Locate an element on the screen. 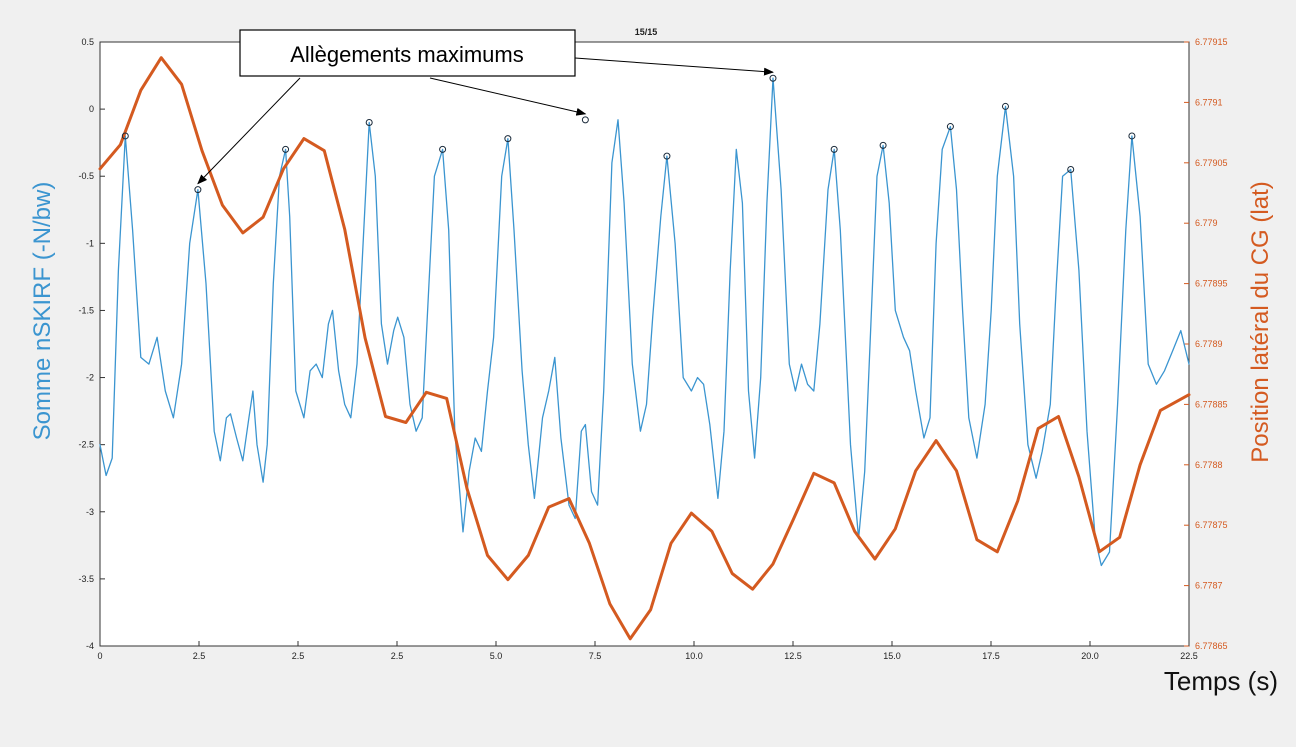  y-left-label: Somme nSKIRF (-N/bw) is located at coordinates (42, 311).